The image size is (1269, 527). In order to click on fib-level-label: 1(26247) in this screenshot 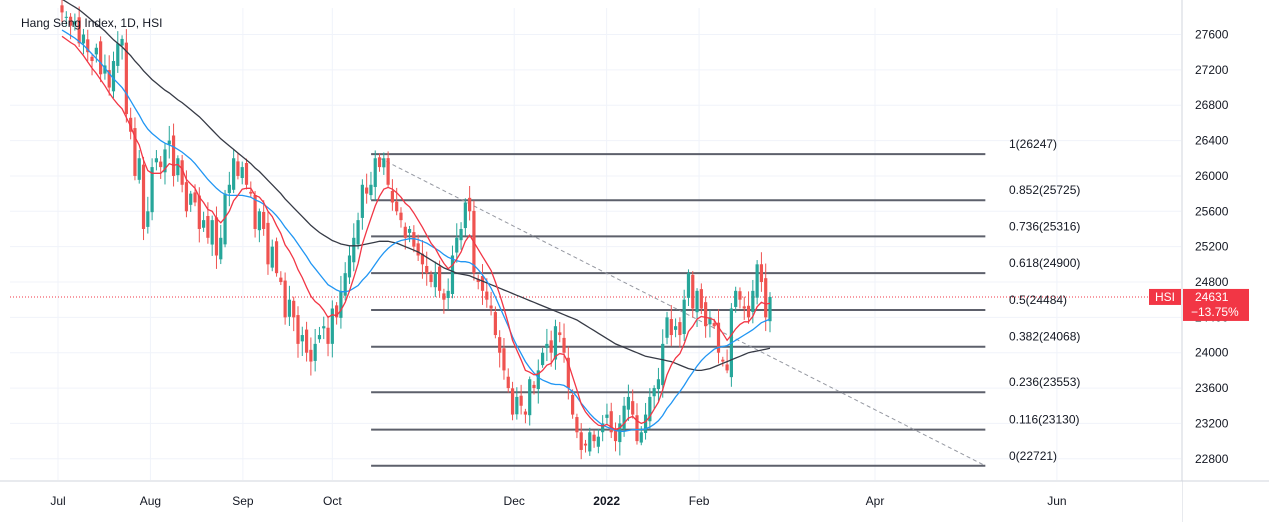, I will do `click(1033, 144)`.